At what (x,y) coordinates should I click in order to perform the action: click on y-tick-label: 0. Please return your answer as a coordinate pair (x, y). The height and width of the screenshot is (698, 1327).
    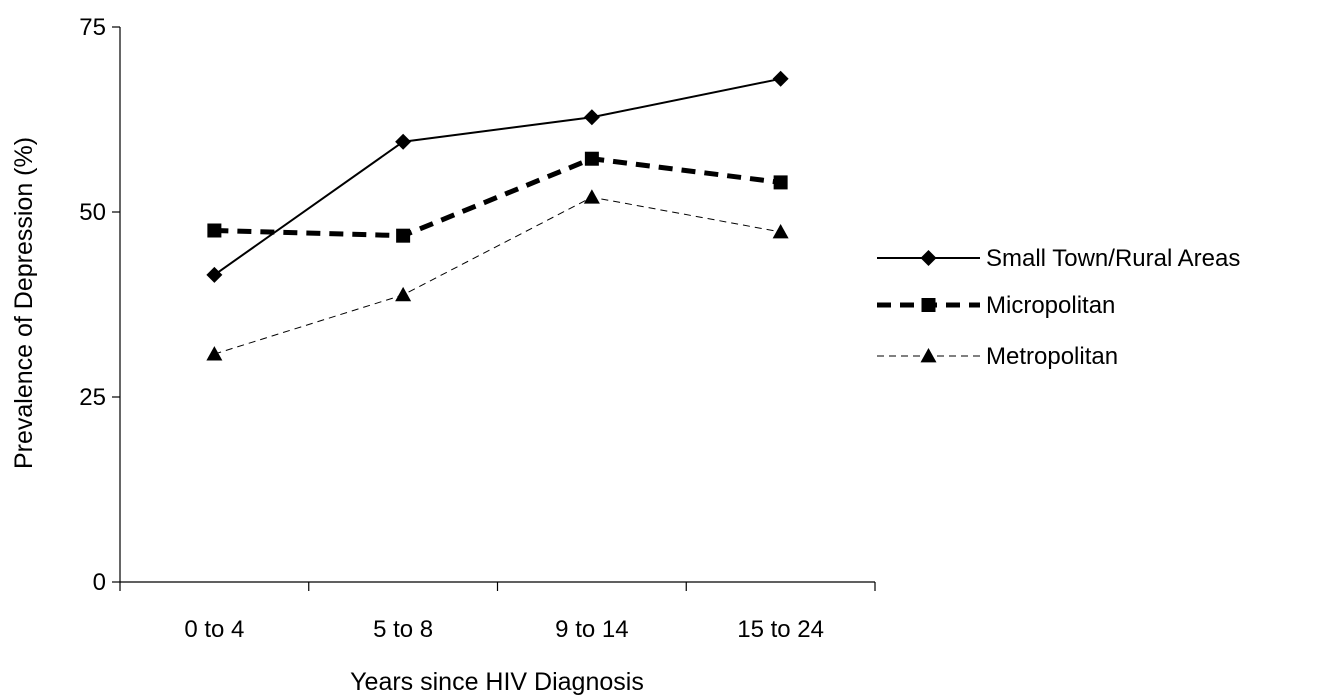
    Looking at the image, I should click on (99, 582).